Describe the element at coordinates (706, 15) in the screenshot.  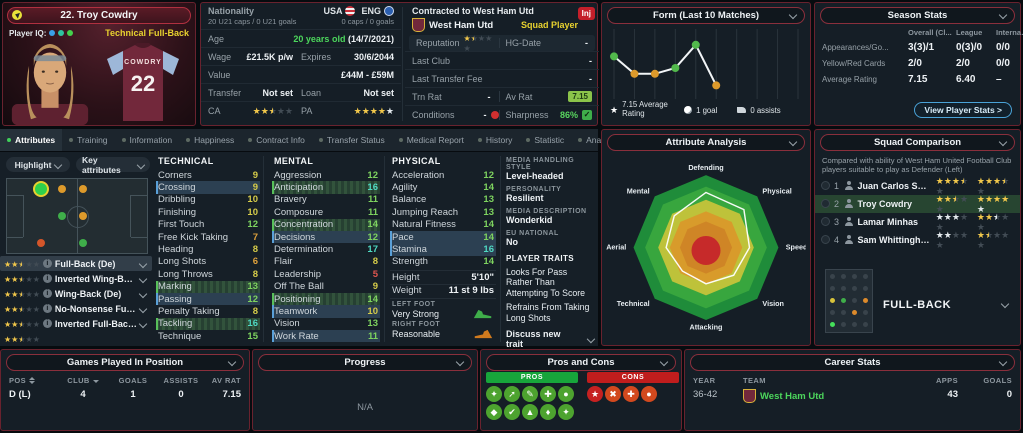
I see `form-panel-header: Form (Last 10 Matches)` at that location.